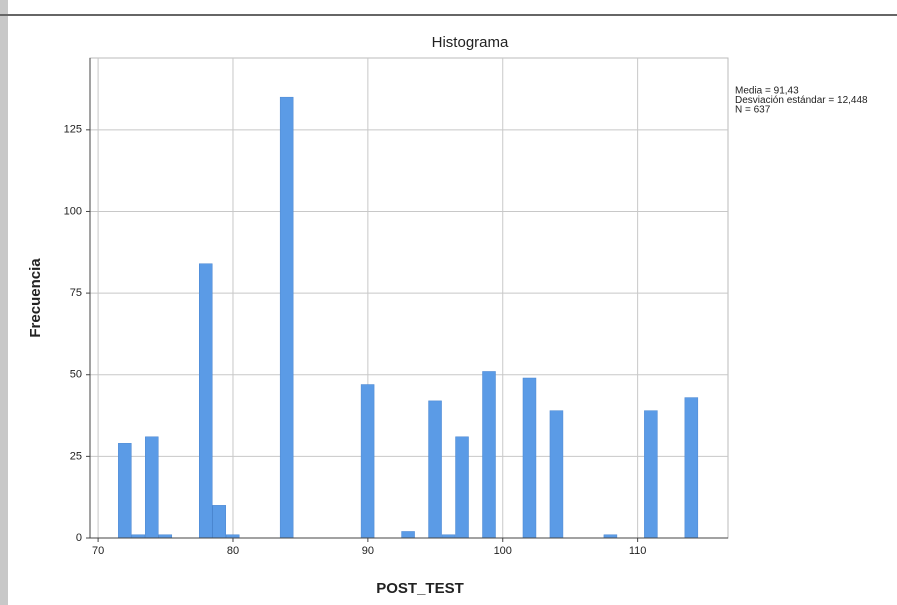 Image resolution: width=897 pixels, height=605 pixels. What do you see at coordinates (79, 538) in the screenshot?
I see `y-tick-label: 0` at bounding box center [79, 538].